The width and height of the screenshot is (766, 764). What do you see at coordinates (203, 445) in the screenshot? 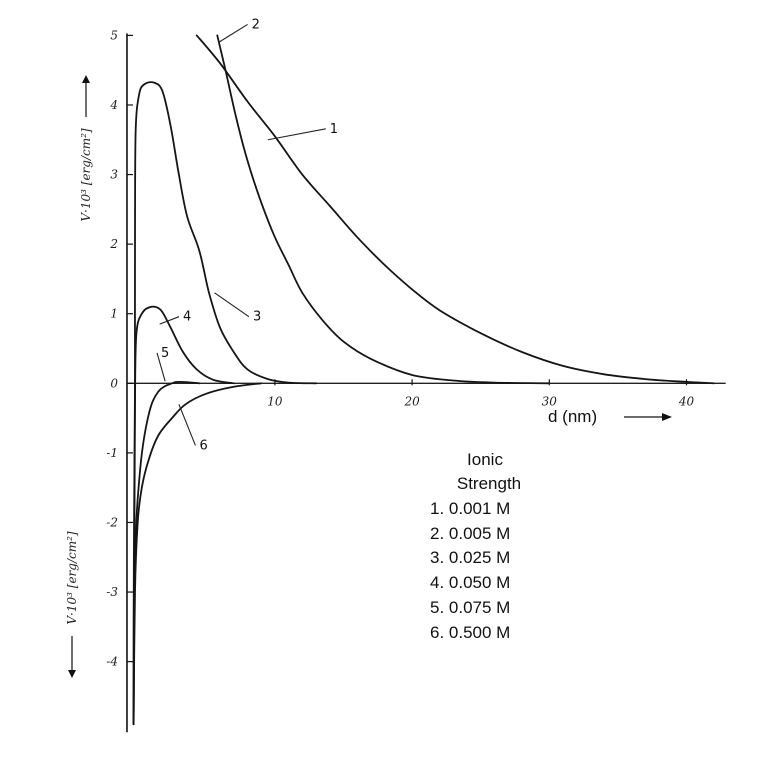
I see `curve-label-6: 6` at bounding box center [203, 445].